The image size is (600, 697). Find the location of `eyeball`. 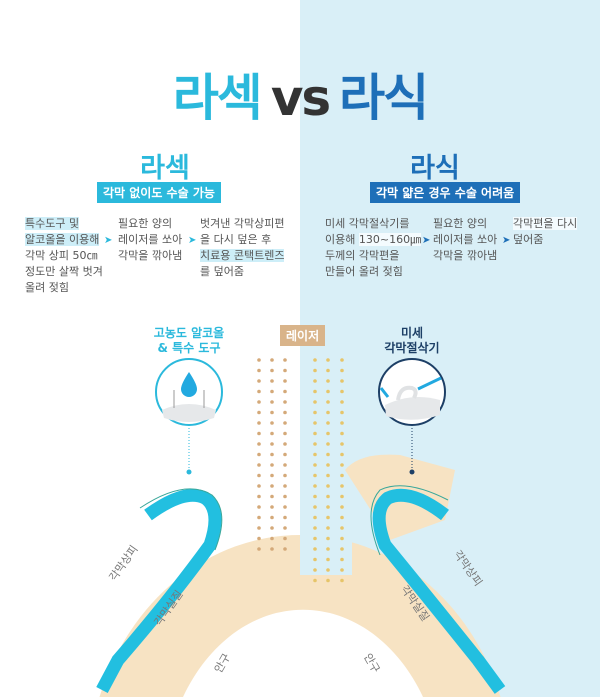

eyeball is located at coordinates (303, 653).